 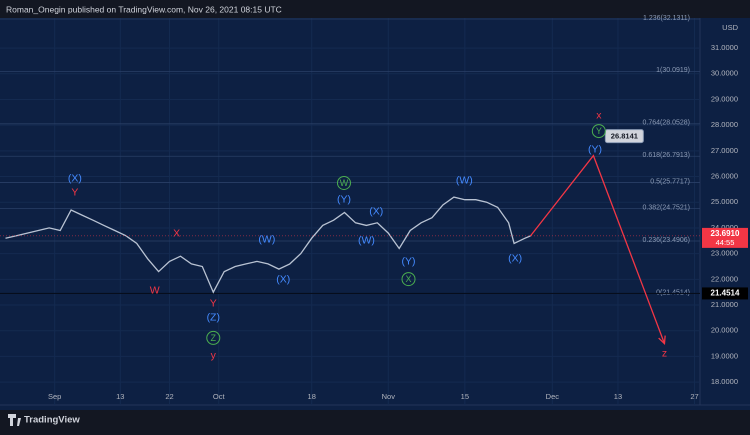 I want to click on fib-label: 0.764(28.0528), so click(x=666, y=123).